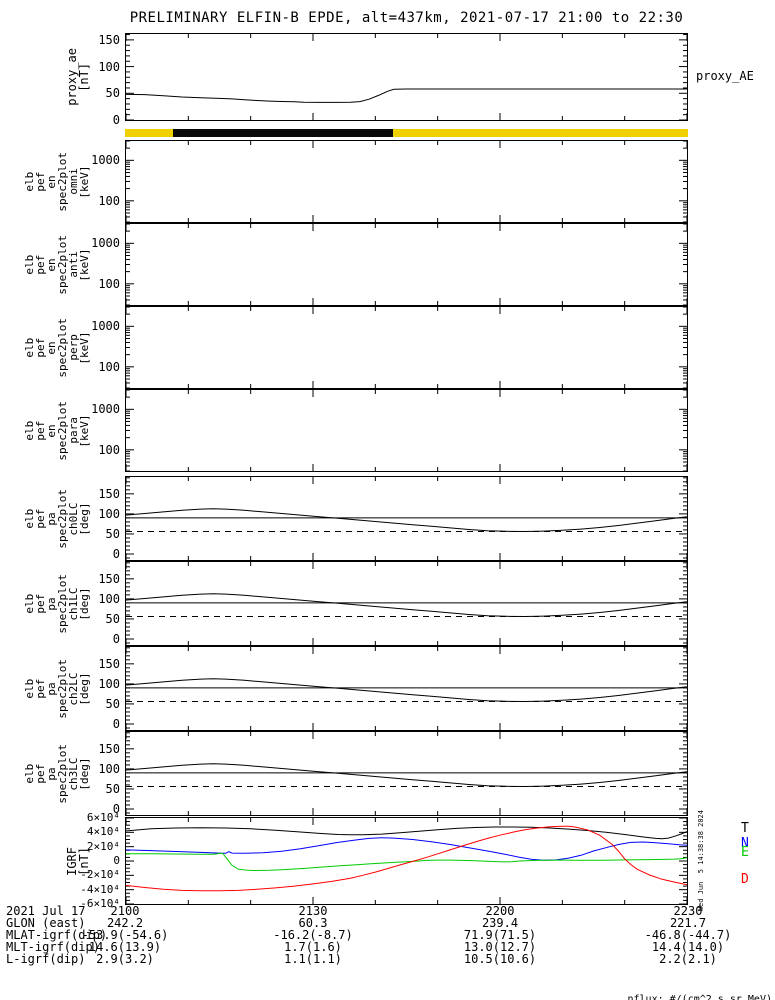 This screenshot has width=775, height=1000. Describe the element at coordinates (406, 430) in the screenshot. I see `panel-spec-para` at that location.